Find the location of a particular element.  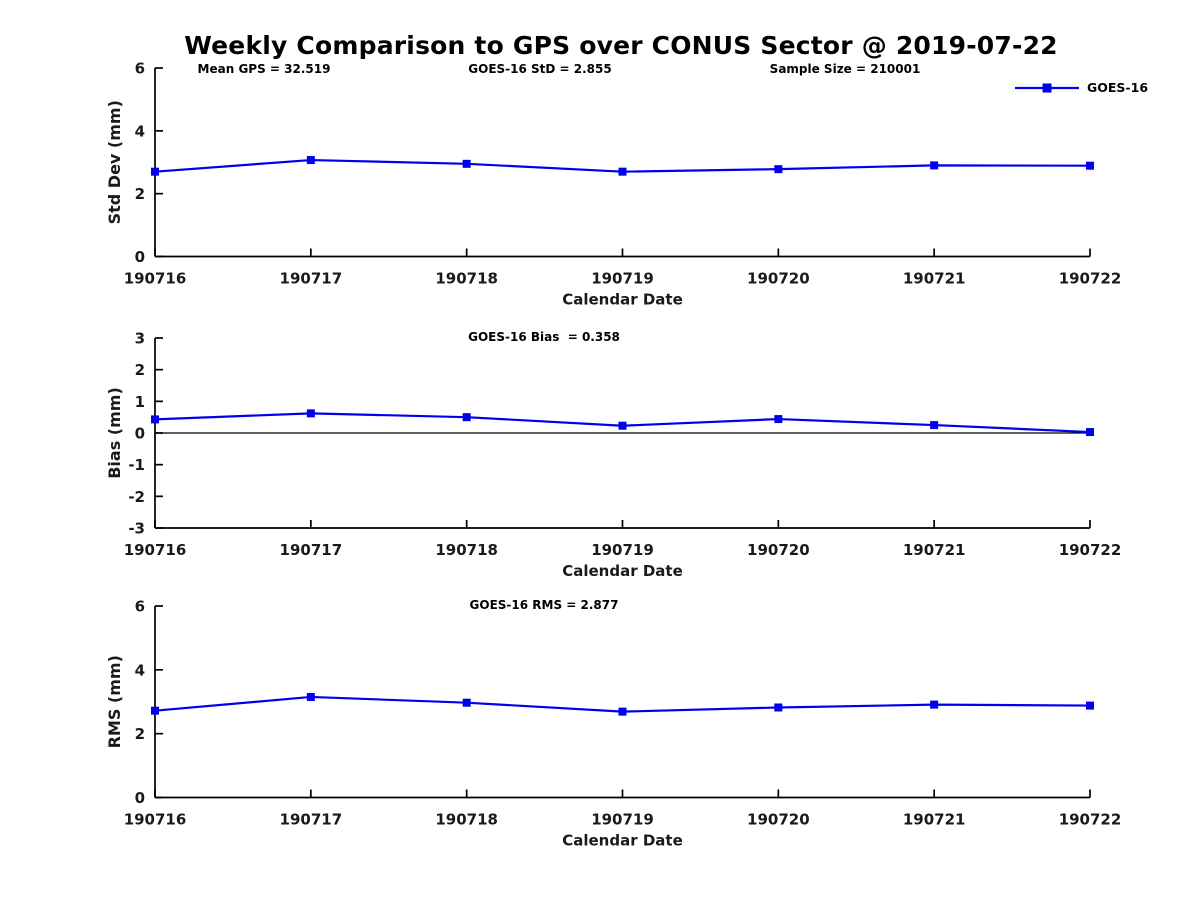

y-tick-label: -1 is located at coordinates (136, 465).